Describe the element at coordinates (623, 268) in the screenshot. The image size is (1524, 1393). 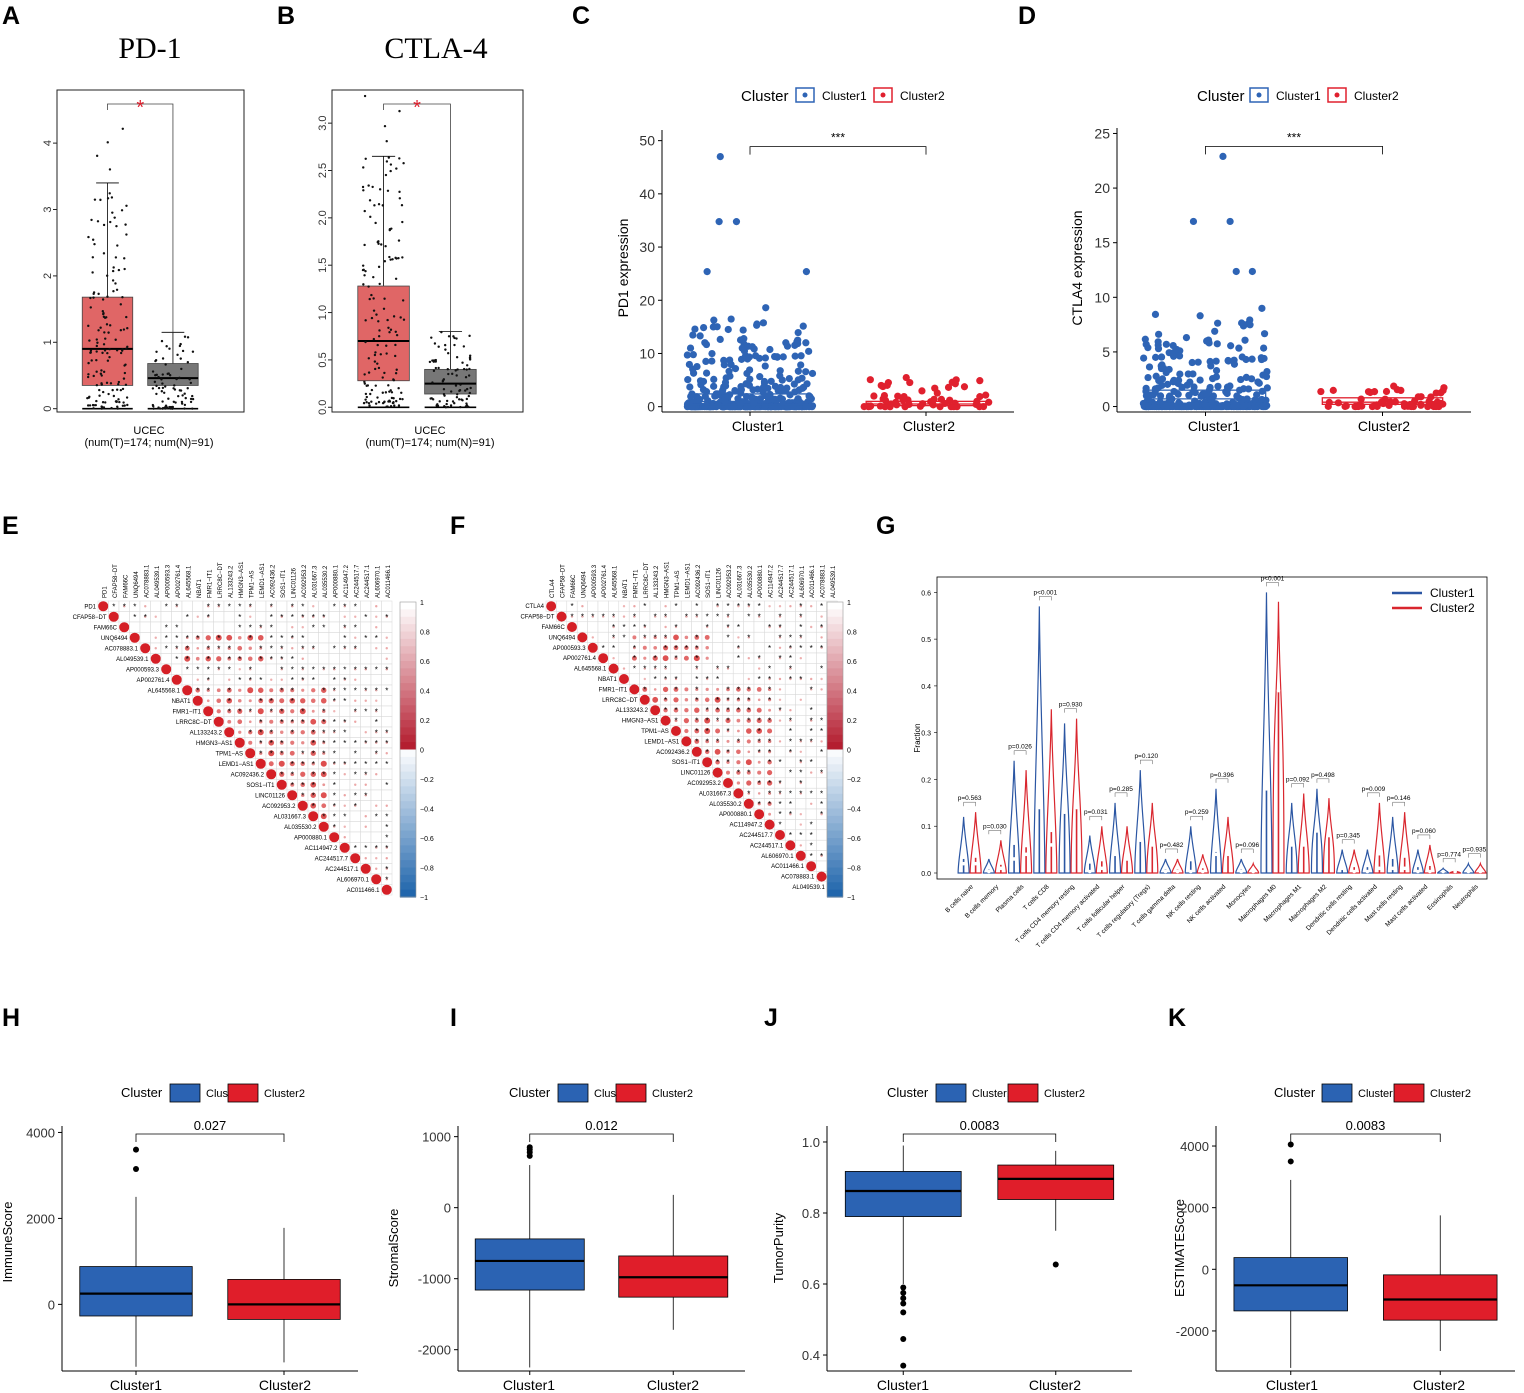
I see `panel-c-ylabel: PD1 expression` at that location.